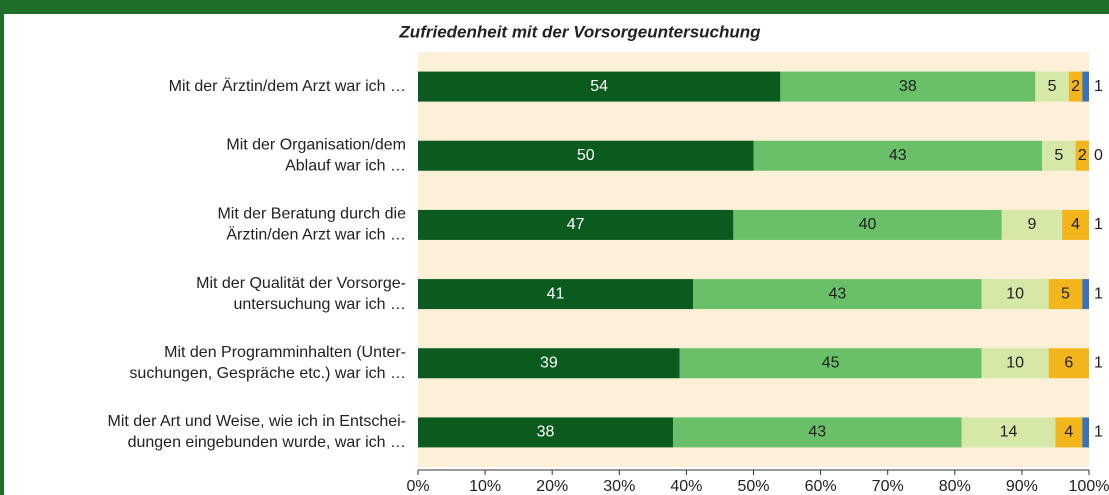  Describe the element at coordinates (1022, 486) in the screenshot. I see `x-tick-label: 90%` at that location.